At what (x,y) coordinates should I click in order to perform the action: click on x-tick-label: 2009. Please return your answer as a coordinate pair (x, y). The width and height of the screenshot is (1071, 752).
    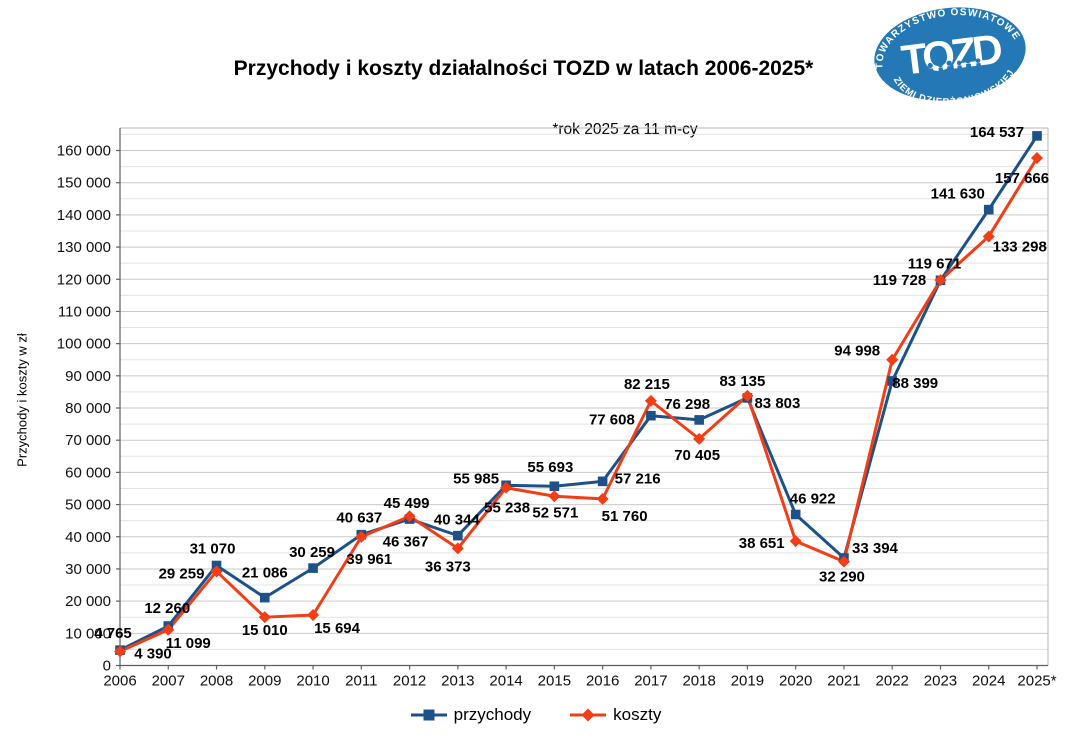
    Looking at the image, I should click on (264, 681).